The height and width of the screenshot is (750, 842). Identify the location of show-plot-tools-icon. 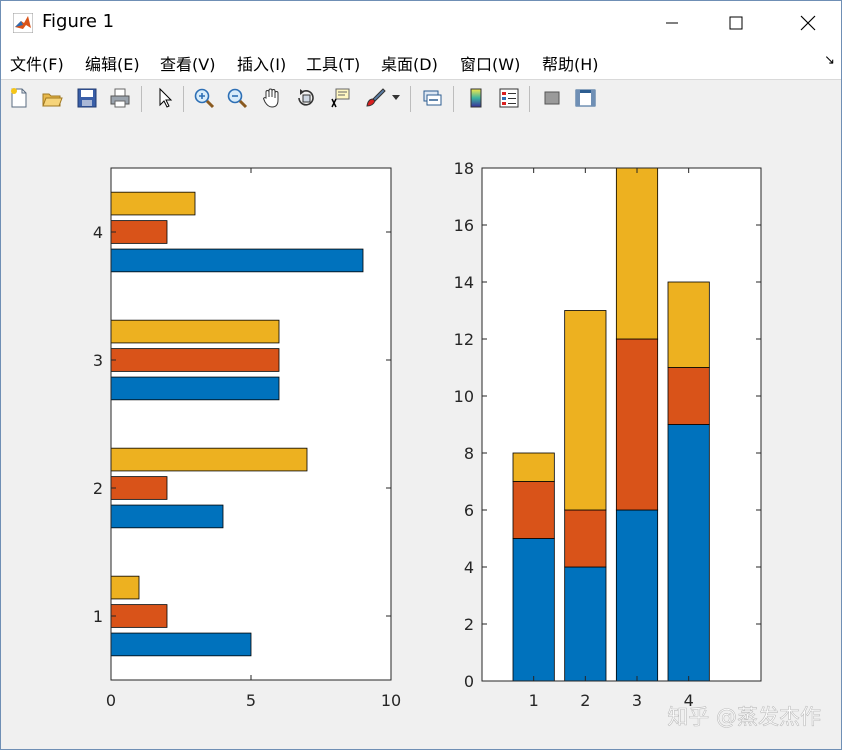
(585, 98).